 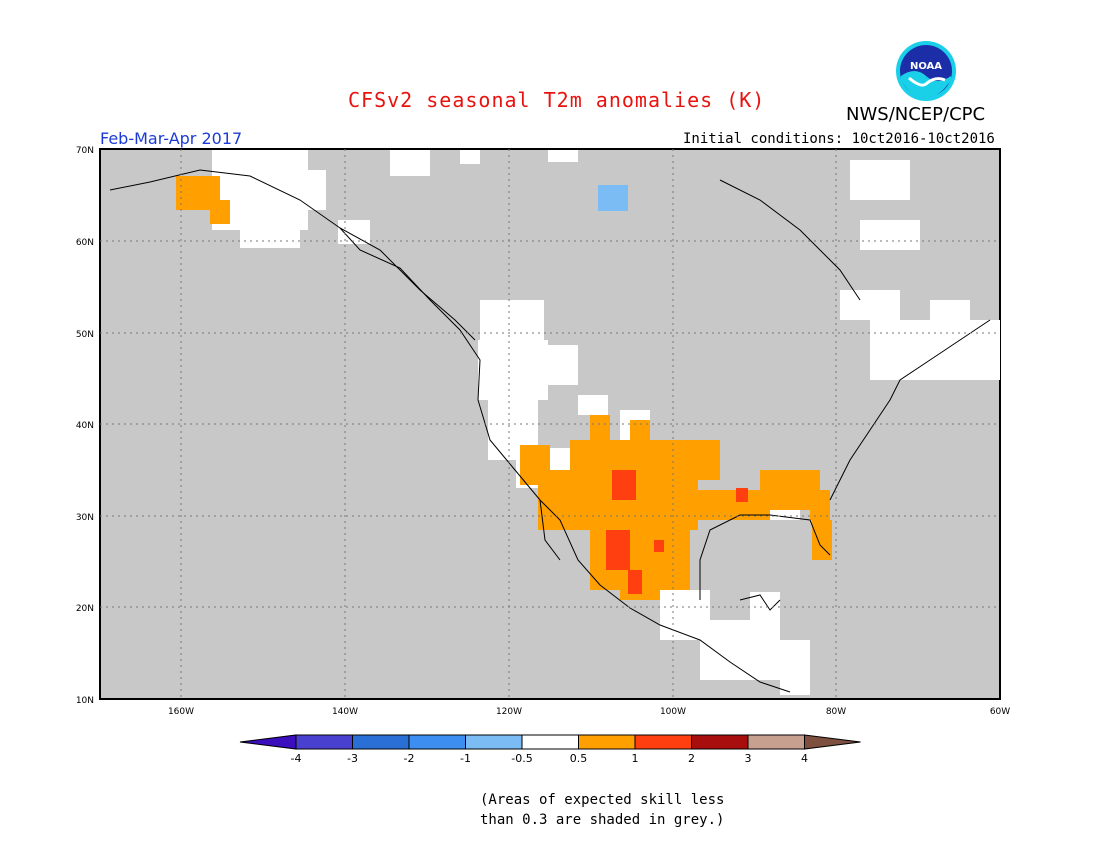 I want to click on cool-anomaly-area, so click(x=613, y=198).